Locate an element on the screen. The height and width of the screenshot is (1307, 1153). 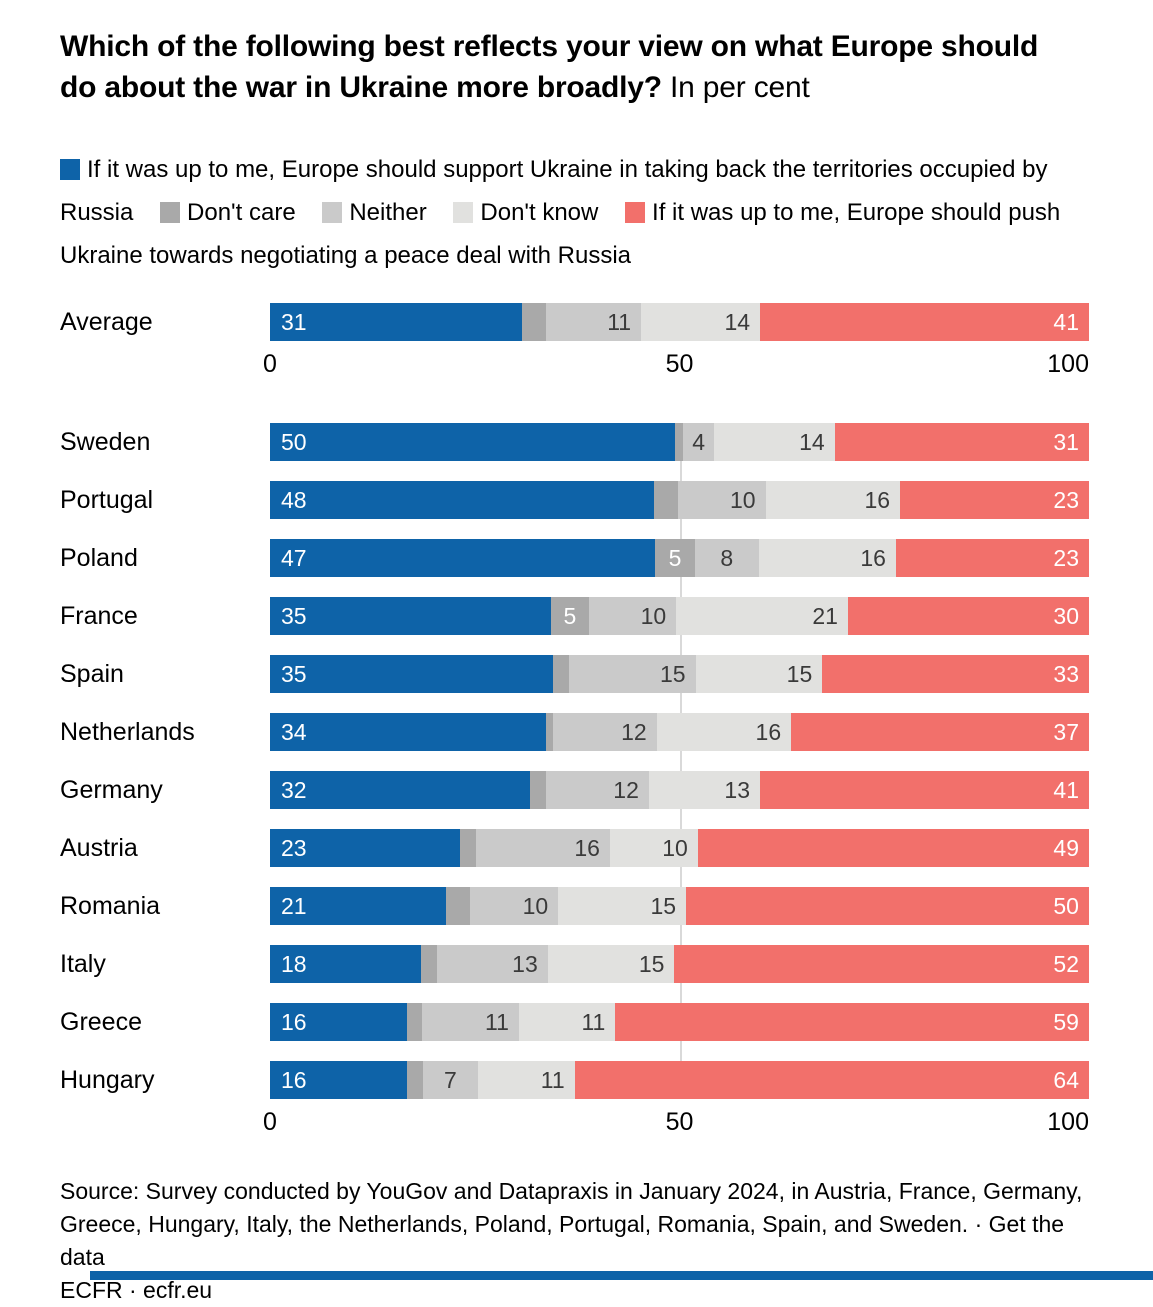
segment-value: 33 is located at coordinates (1066, 673).